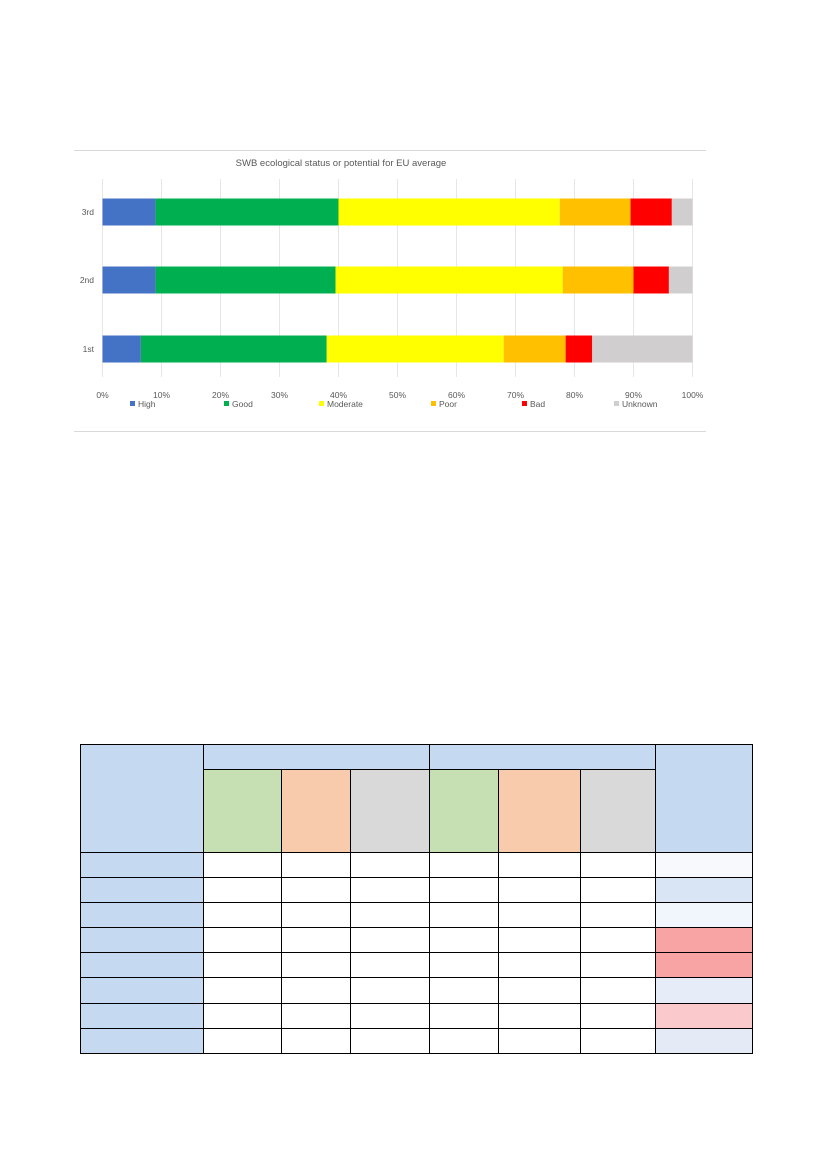 The width and height of the screenshot is (827, 1169). What do you see at coordinates (456, 395) in the screenshot?
I see `x-tick-label: 60%` at bounding box center [456, 395].